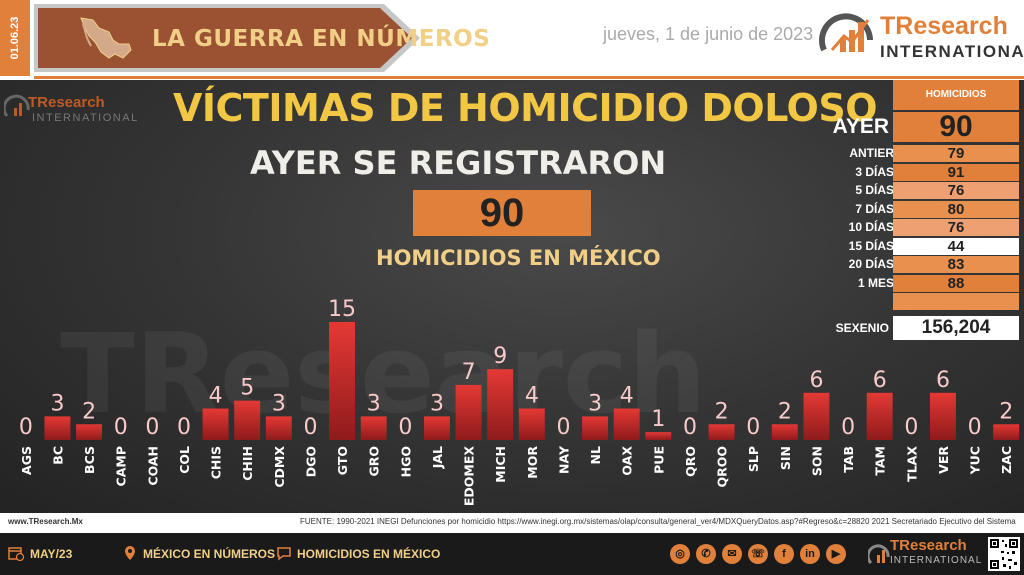 The height and width of the screenshot is (575, 1024). What do you see at coordinates (51, 554) in the screenshot?
I see `bottom-date: MAY/23` at bounding box center [51, 554].